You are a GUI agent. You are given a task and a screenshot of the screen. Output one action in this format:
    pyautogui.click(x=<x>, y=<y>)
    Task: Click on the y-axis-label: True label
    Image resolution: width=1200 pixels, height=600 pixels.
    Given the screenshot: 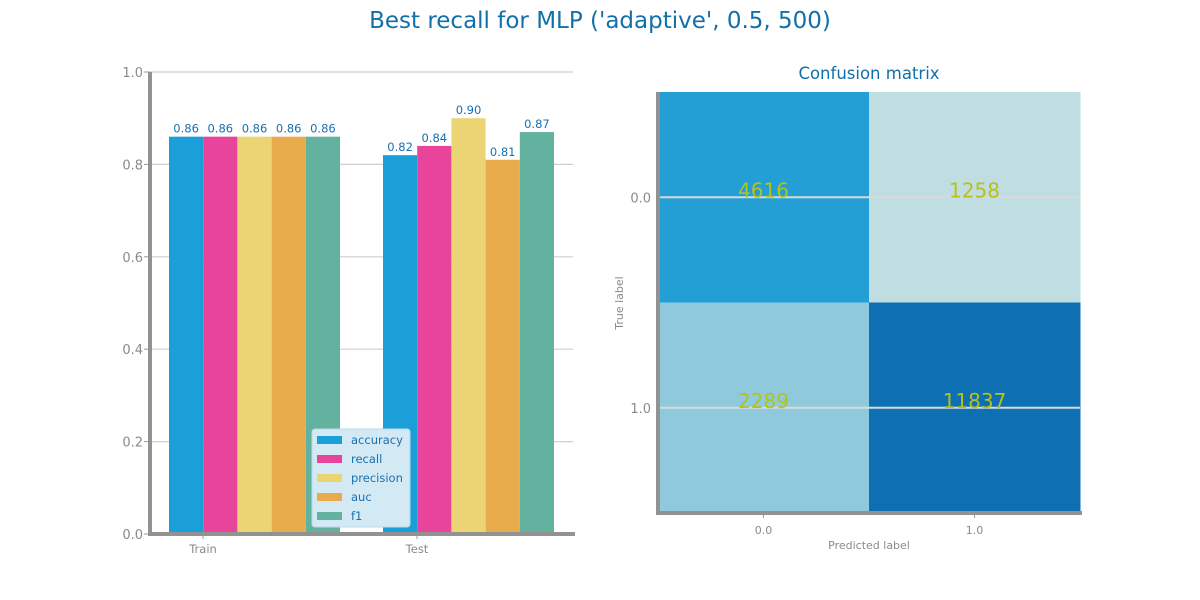 What is the action you would take?
    pyautogui.click(x=619, y=303)
    